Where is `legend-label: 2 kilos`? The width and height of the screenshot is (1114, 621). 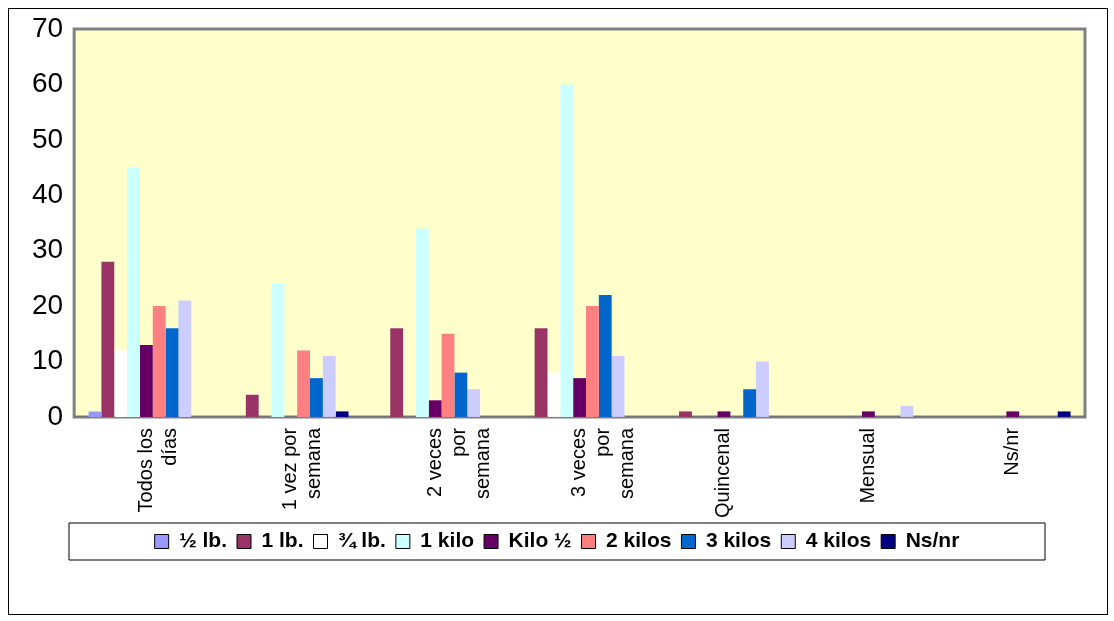
legend-label: 2 kilos is located at coordinates (639, 540).